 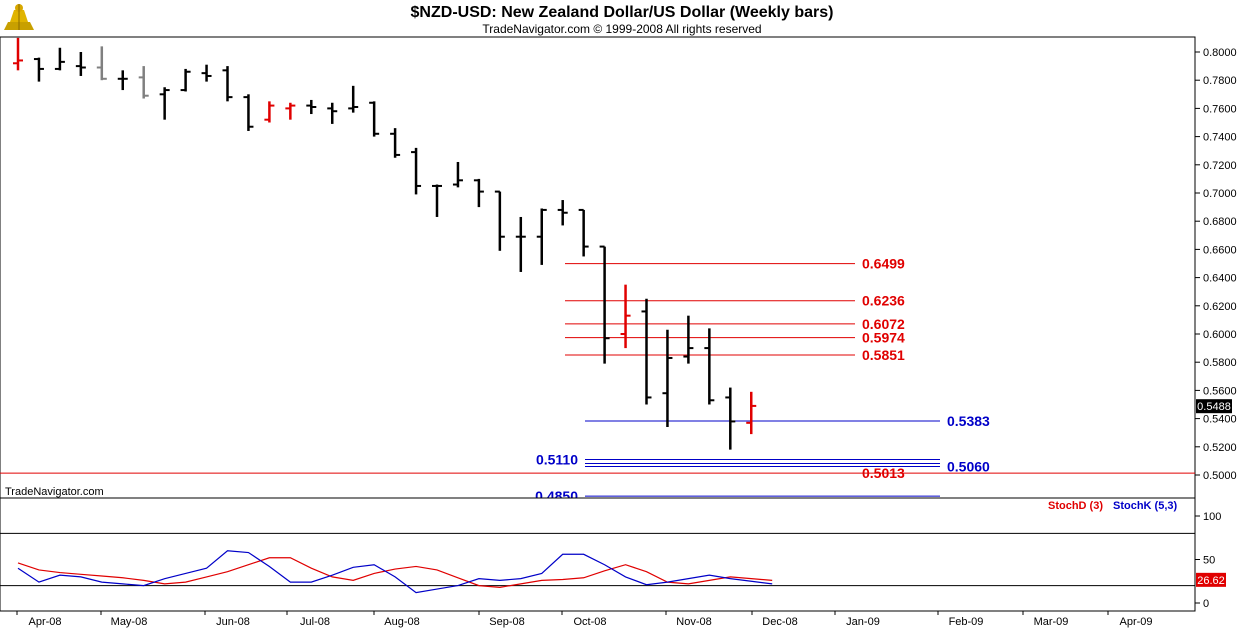 I want to click on legend-stoch-k: StochK (5,3), so click(x=1145, y=506).